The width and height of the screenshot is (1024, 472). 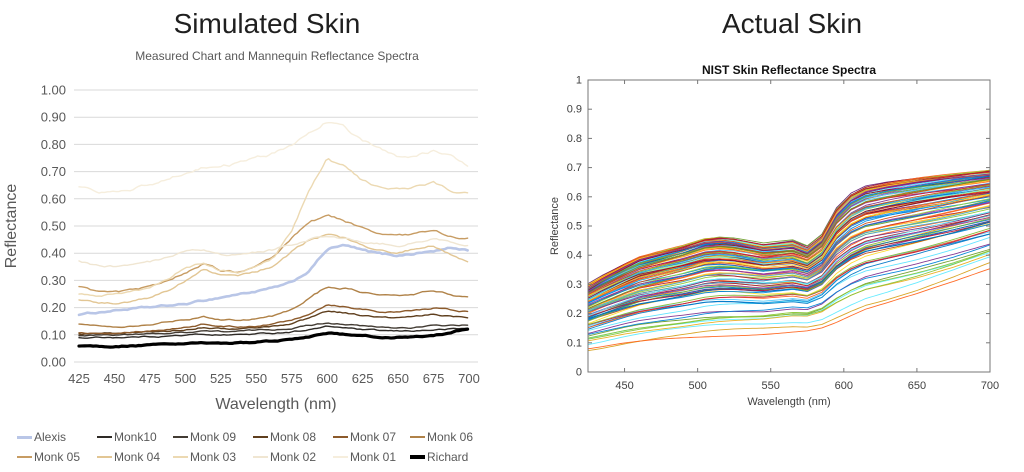 What do you see at coordinates (79, 378) in the screenshot?
I see `x-axis-tick-label: 425` at bounding box center [79, 378].